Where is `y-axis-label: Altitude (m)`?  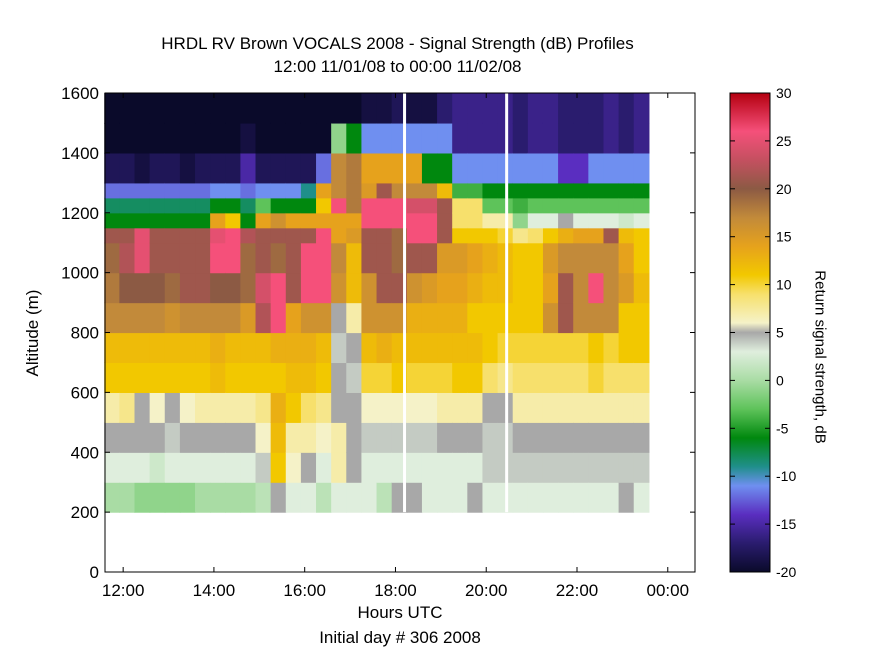 y-axis-label: Altitude (m) is located at coordinates (32, 333).